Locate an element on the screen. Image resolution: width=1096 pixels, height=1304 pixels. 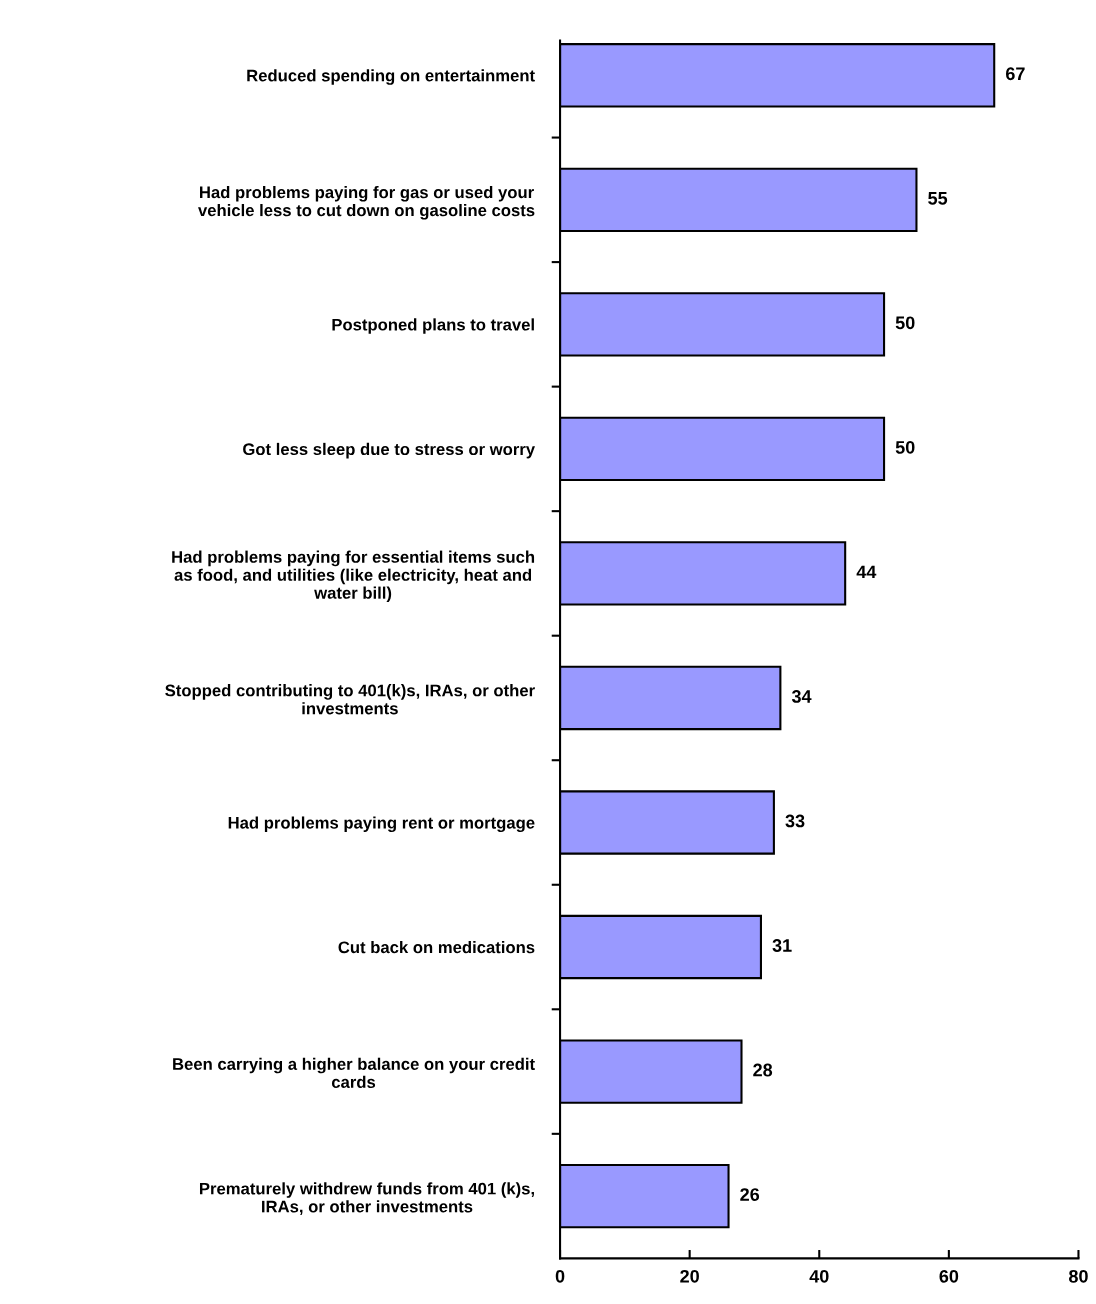
data-label: 33 is located at coordinates (795, 821).